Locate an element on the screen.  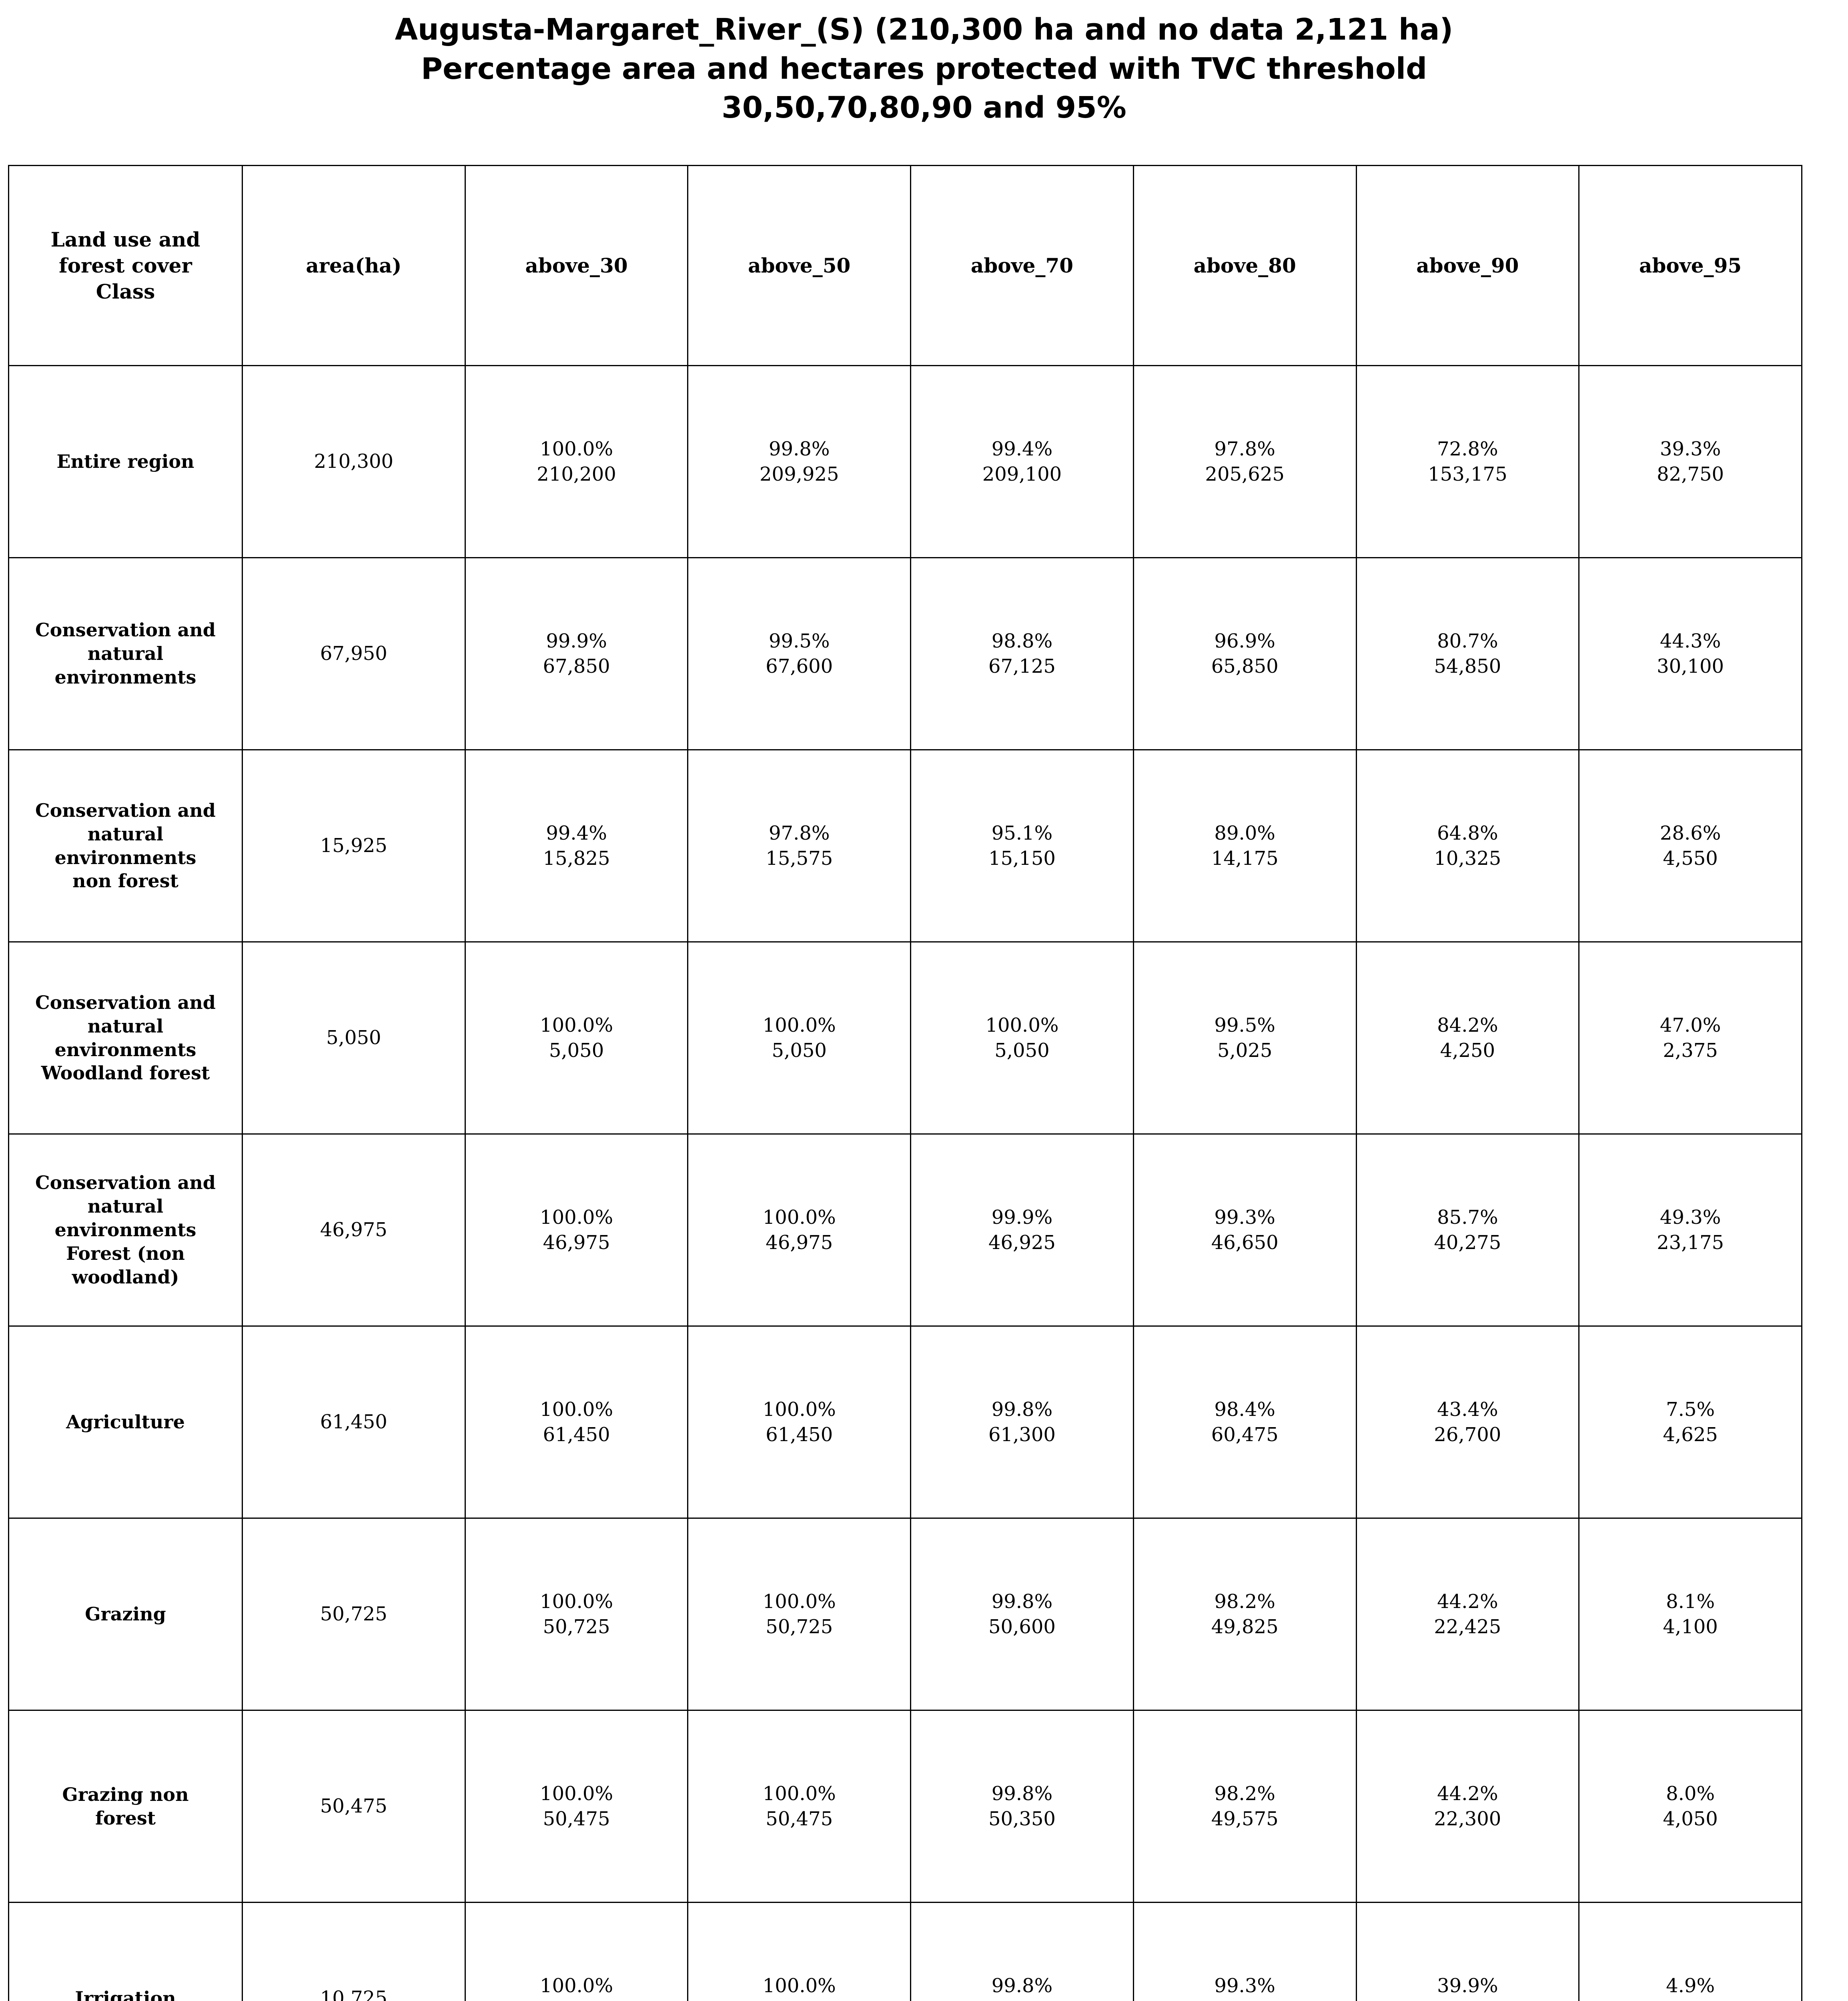
threshold-cell: 99.3% 46,650 is located at coordinates (1244, 1230).